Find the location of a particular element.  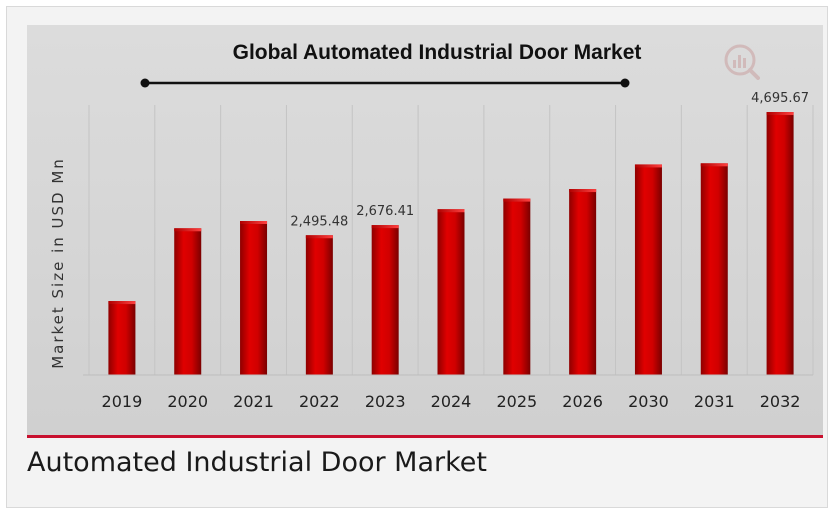

bar-cap-2023 is located at coordinates (385, 227).